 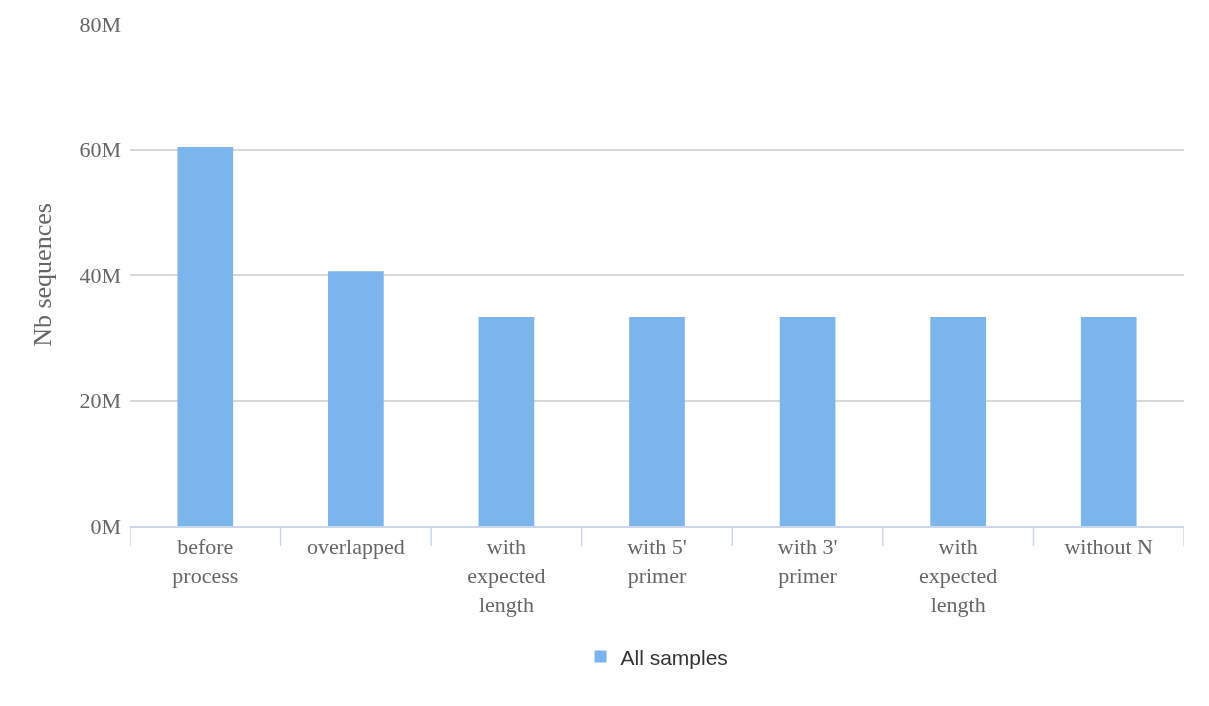 I want to click on x-tick-label: overlapped, so click(x=355, y=547).